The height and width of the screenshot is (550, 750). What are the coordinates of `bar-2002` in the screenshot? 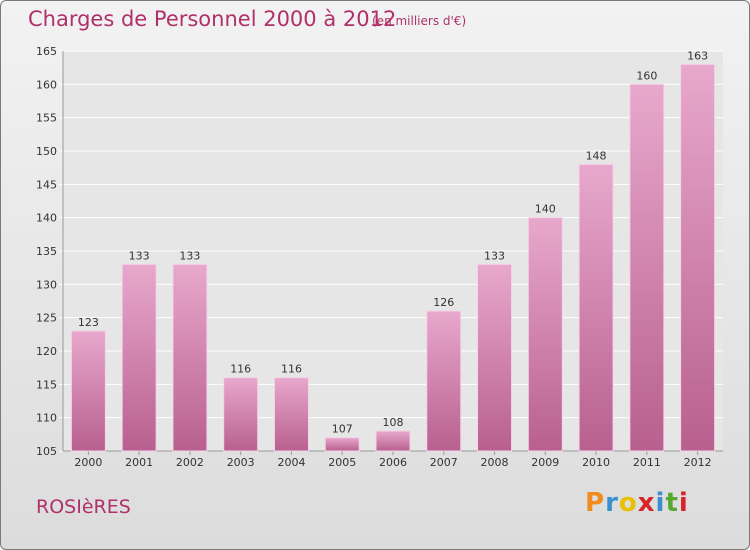 It's located at (190, 357).